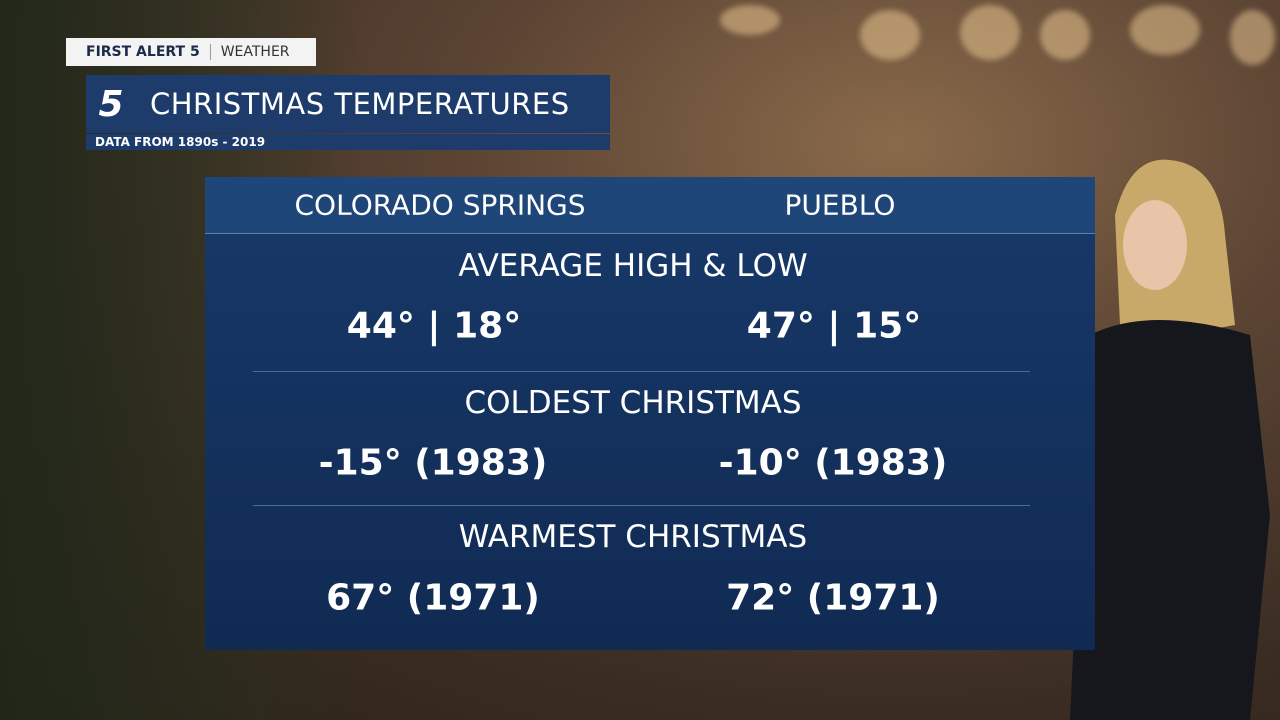  I want to click on section-label: AVERAGE HIGH & LOW, so click(633, 266).